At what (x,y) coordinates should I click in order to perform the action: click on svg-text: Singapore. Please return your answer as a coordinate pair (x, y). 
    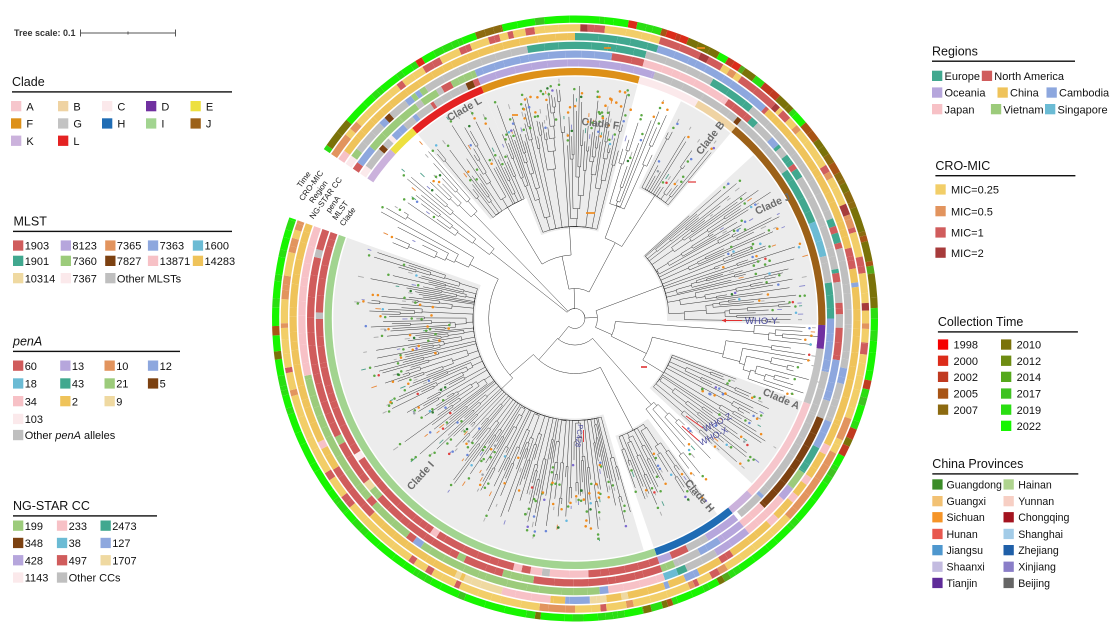
    Looking at the image, I should click on (1083, 110).